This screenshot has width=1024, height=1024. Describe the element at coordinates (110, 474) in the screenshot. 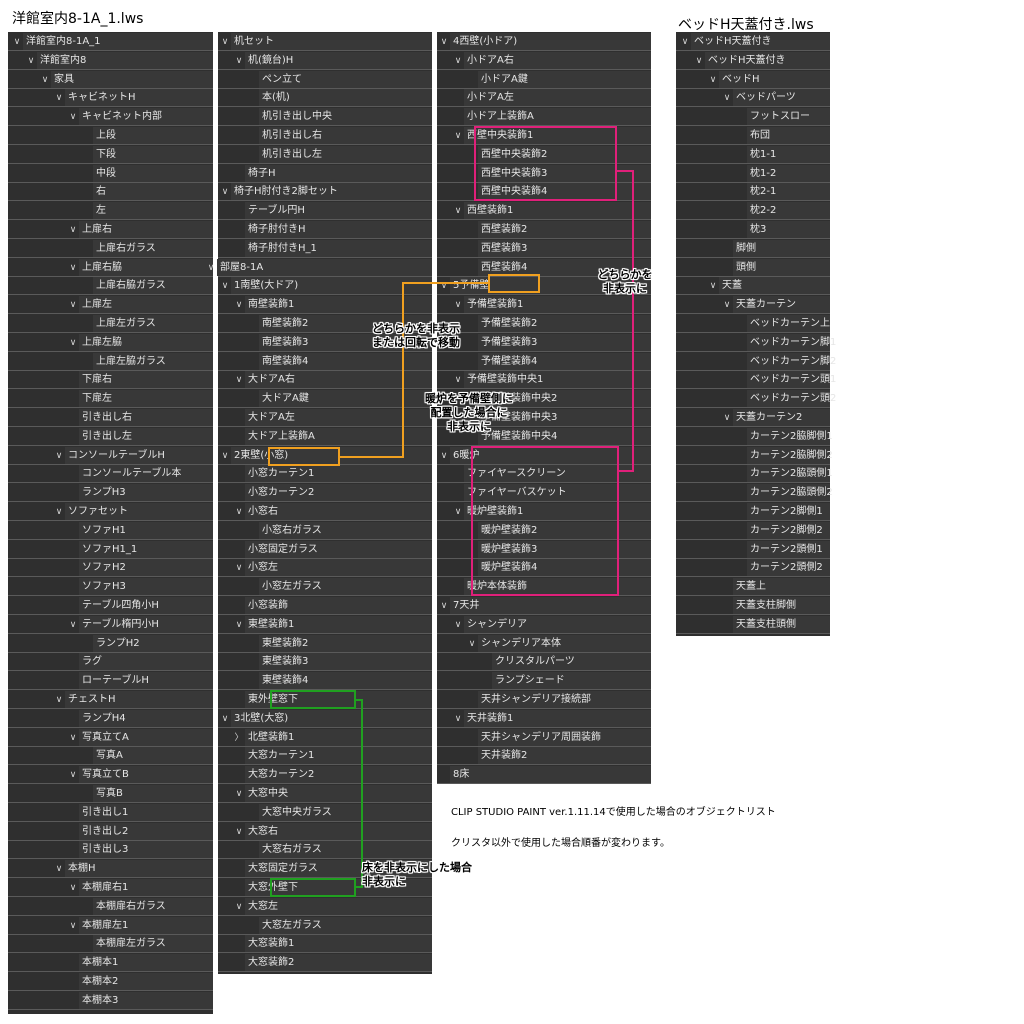

I see `tree-row: コンソールテーブル本` at that location.